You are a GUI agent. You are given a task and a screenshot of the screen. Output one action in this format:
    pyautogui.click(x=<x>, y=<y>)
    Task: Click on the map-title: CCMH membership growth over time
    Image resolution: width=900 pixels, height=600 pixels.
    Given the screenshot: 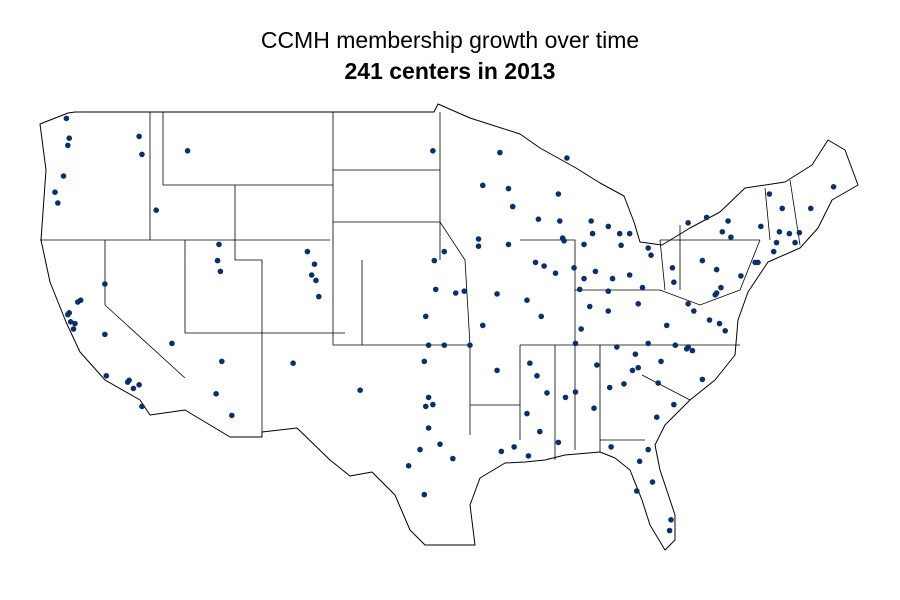 What is the action you would take?
    pyautogui.click(x=450, y=40)
    